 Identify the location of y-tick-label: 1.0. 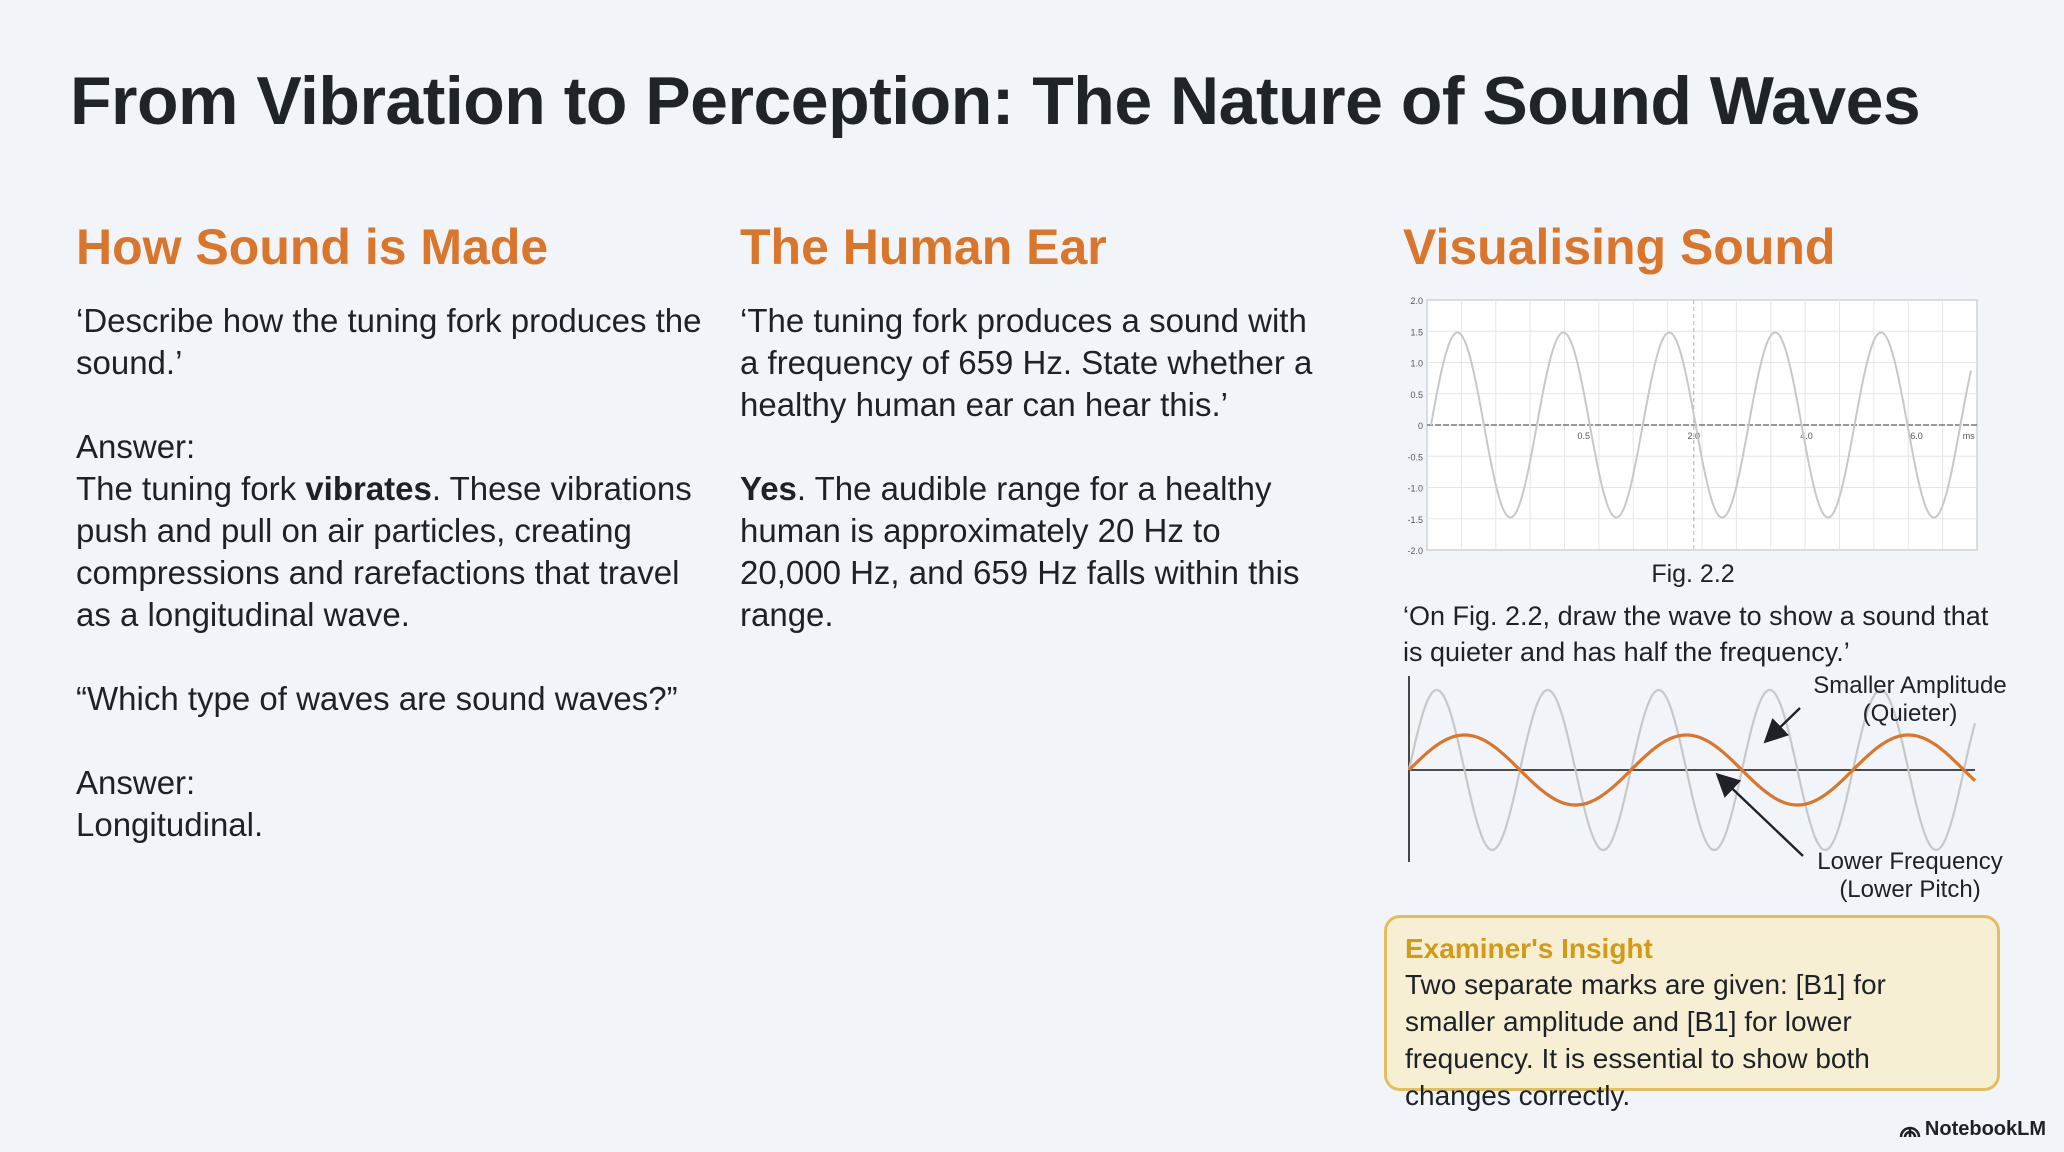
(1416, 364).